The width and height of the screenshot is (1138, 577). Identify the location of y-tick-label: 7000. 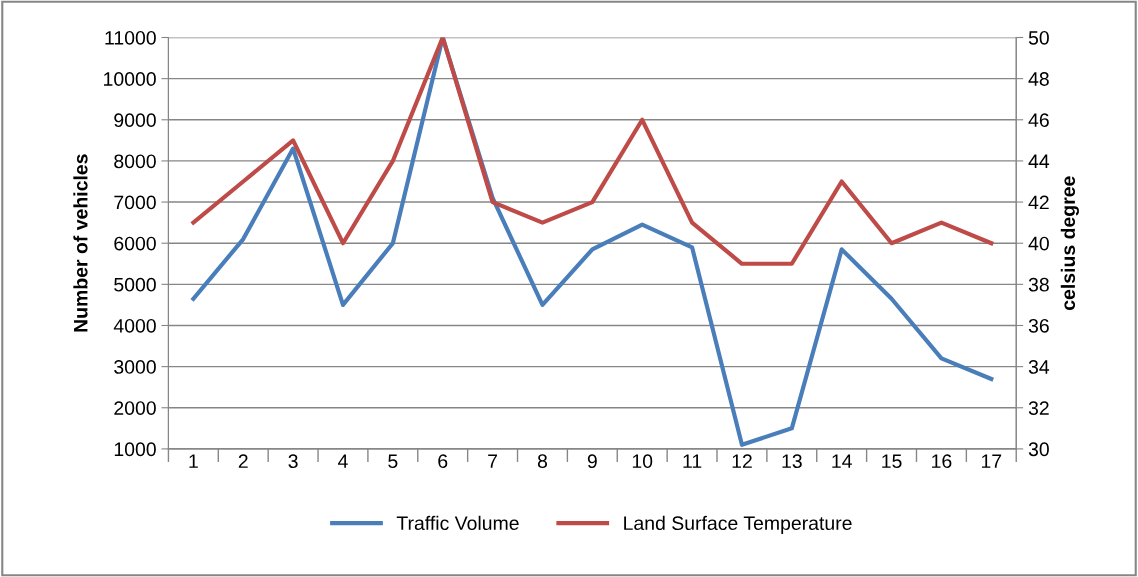
(135, 202).